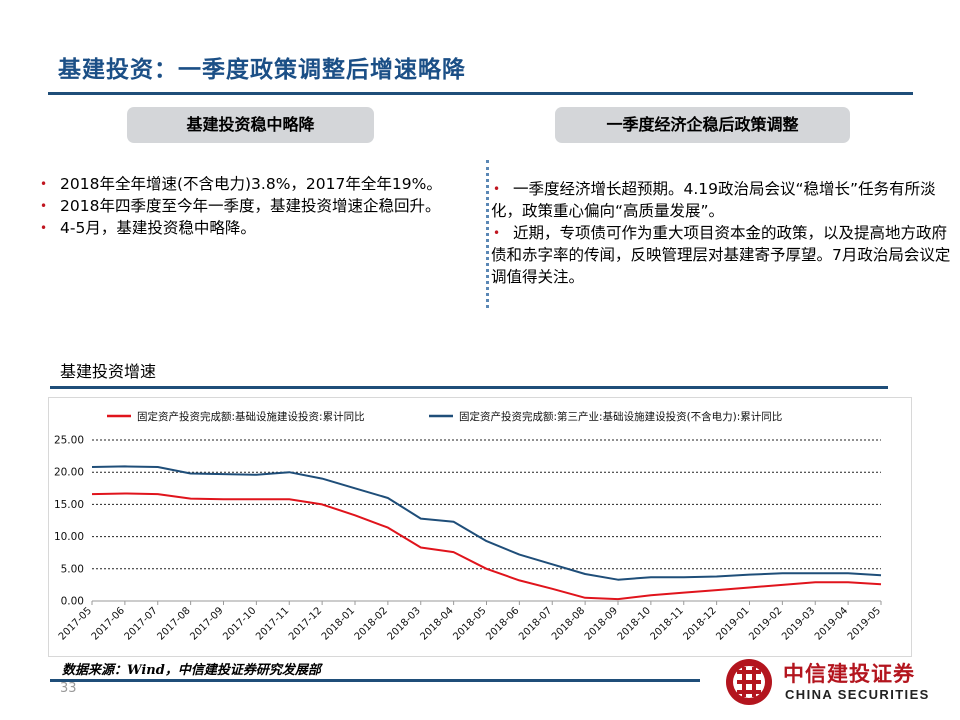 The image size is (960, 720). Describe the element at coordinates (634, 623) in the screenshot. I see `x-tick-label: 2018-10` at that location.